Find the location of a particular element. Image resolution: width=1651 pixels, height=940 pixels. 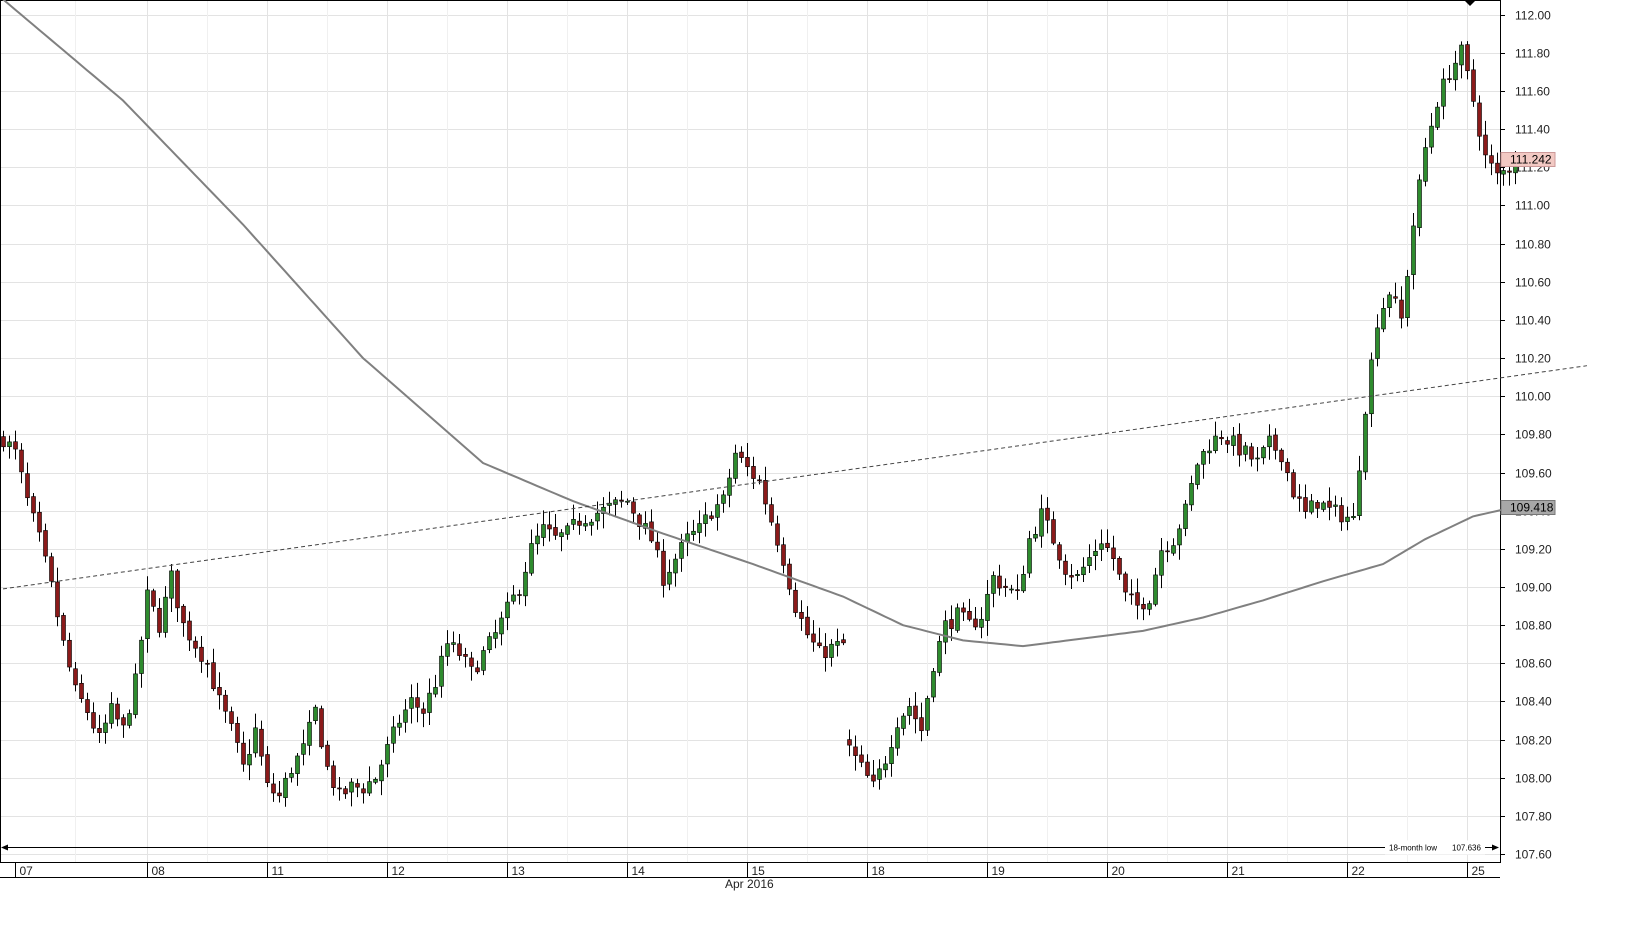

support-arrow-left-icon is located at coordinates (4, 847).